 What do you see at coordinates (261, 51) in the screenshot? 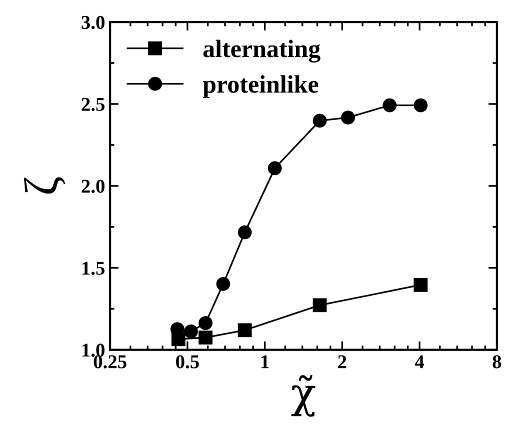
I see `legend-label: alternating` at bounding box center [261, 51].